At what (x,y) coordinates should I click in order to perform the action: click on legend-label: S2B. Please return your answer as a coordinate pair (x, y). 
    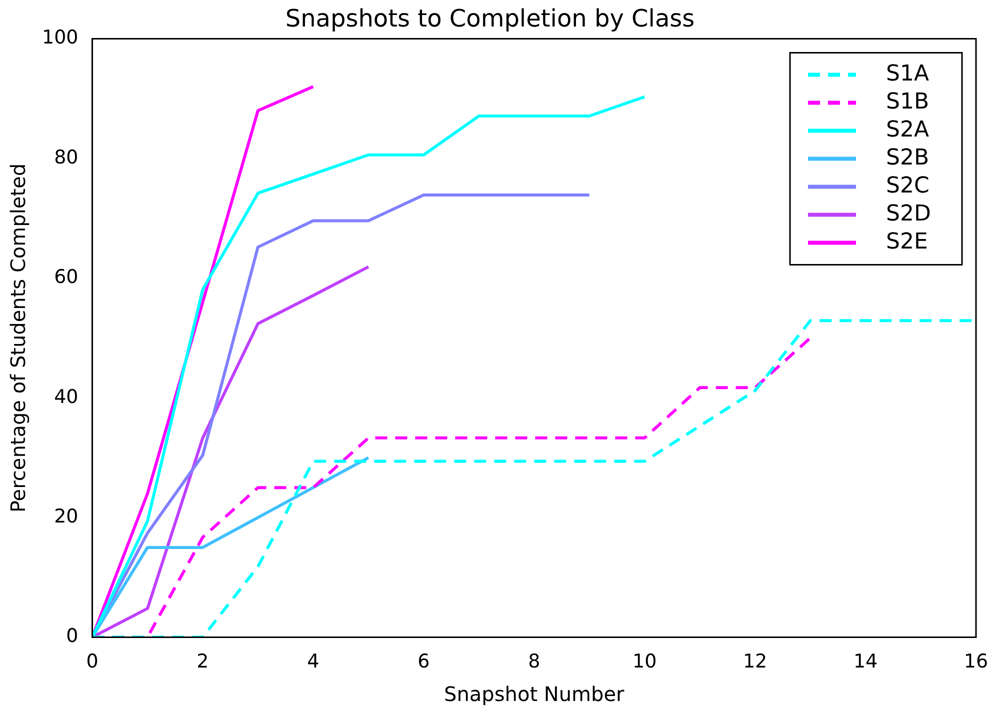
    Looking at the image, I should click on (908, 158).